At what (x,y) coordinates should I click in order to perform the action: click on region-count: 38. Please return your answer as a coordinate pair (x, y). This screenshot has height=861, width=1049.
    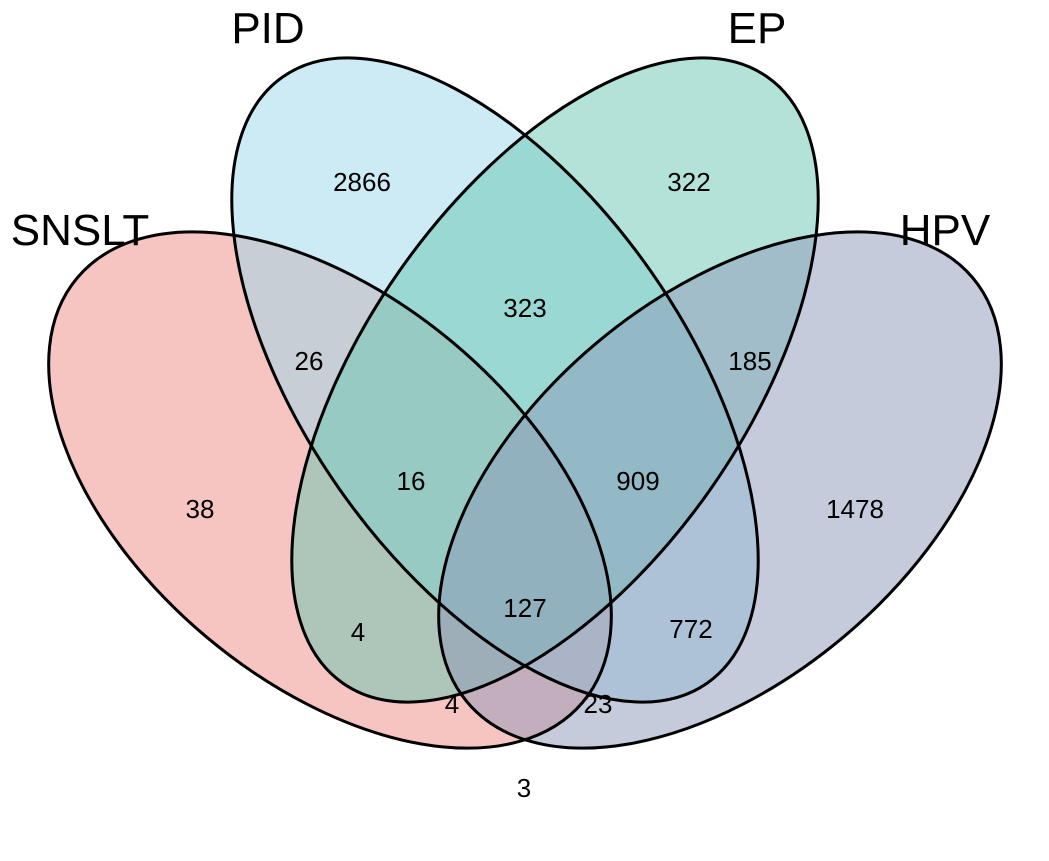
    Looking at the image, I should click on (200, 509).